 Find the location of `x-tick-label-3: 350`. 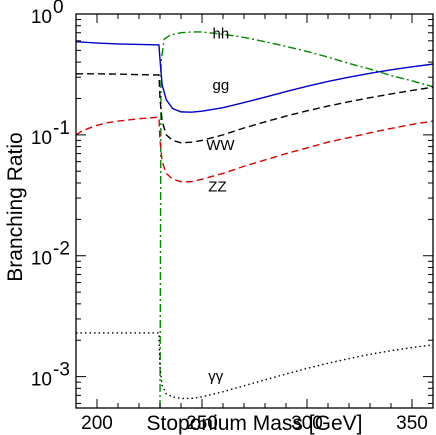

x-tick-label-3: 350 is located at coordinates (412, 423).